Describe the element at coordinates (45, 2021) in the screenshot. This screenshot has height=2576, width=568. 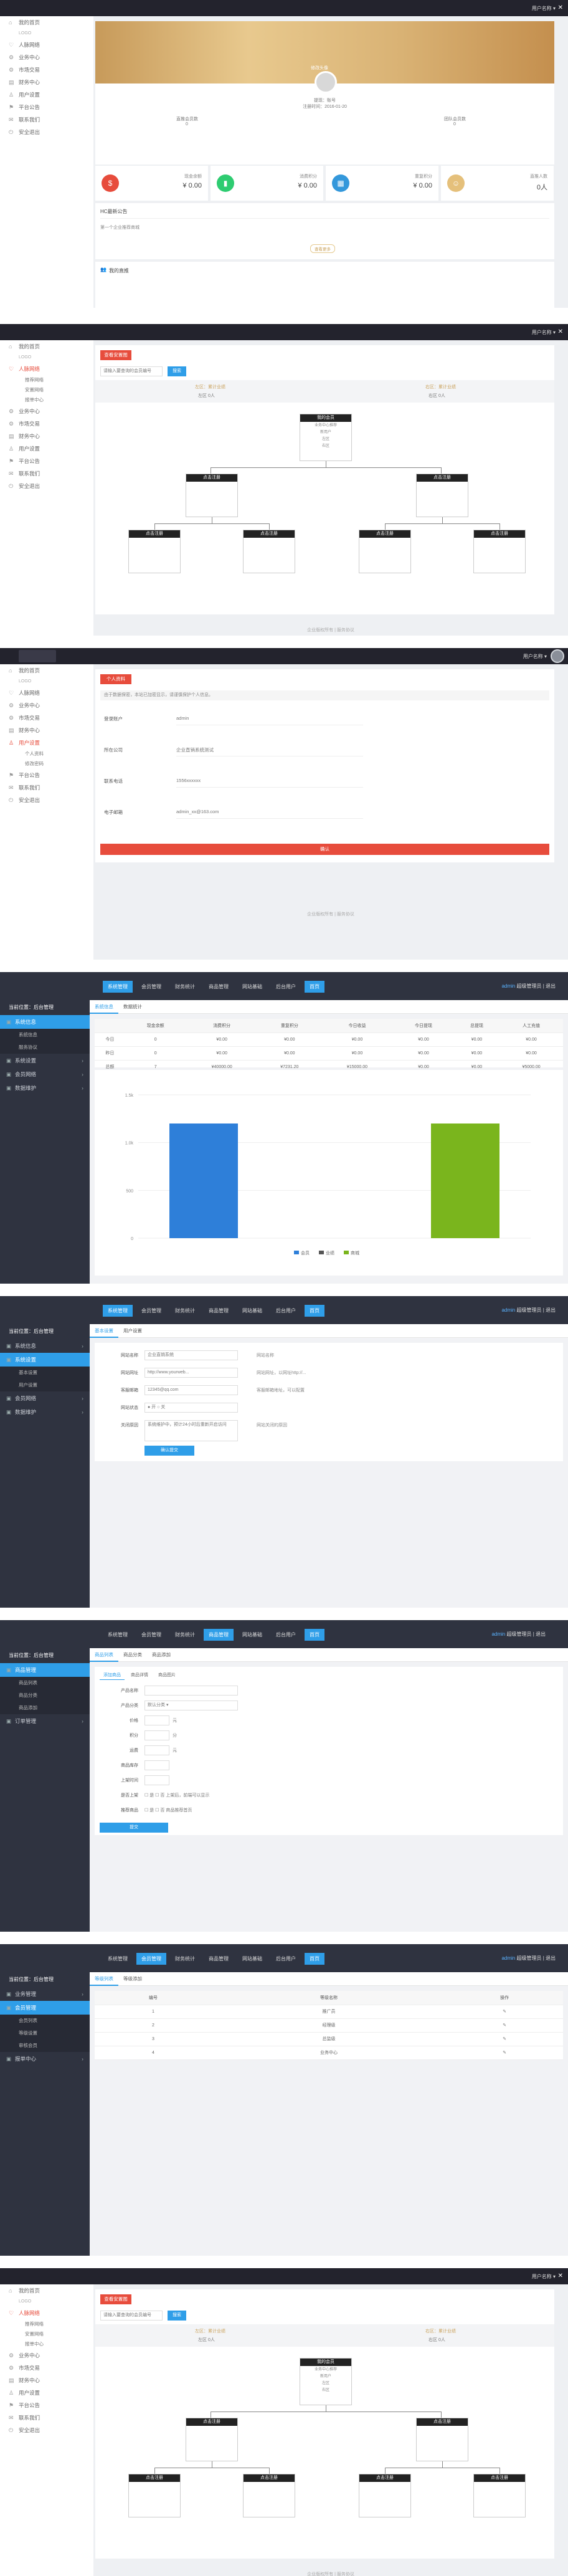
I see `admin-sidebar-subitem: 会员列表` at that location.